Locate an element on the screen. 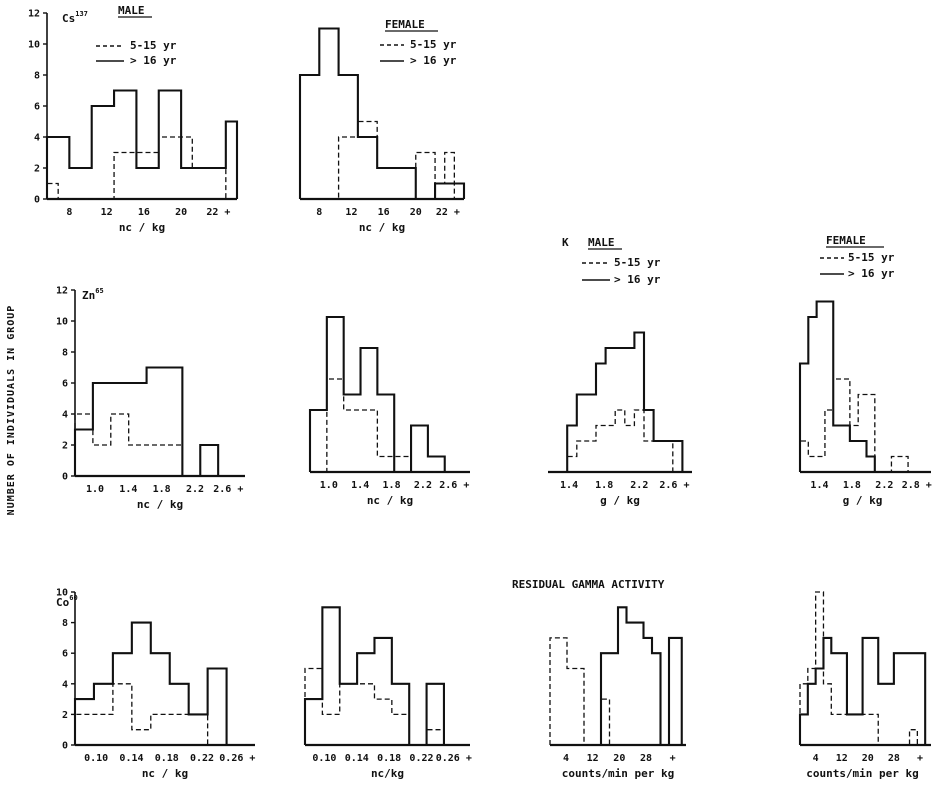 This screenshot has height=785, width=933. y-tick-label: 4 is located at coordinates (65, 415).